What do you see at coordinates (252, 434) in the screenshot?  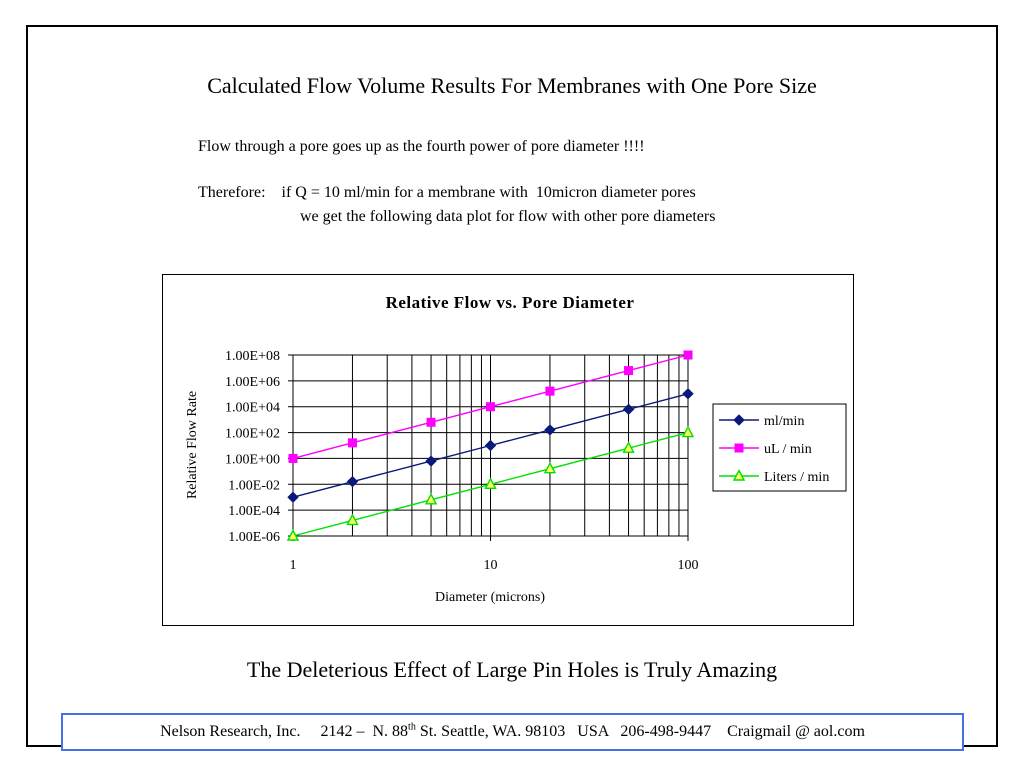 I see `y-tick-label: 1.00E+02` at bounding box center [252, 434].